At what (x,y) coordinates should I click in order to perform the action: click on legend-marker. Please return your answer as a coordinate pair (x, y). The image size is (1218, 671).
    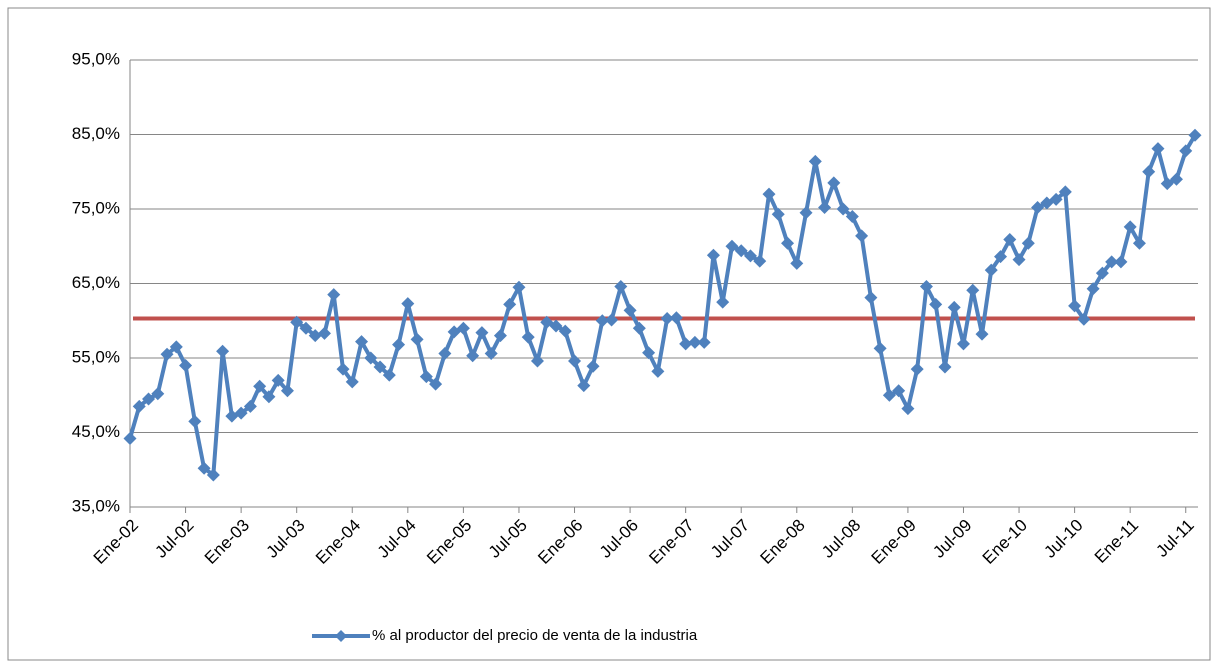
    Looking at the image, I should click on (341, 636).